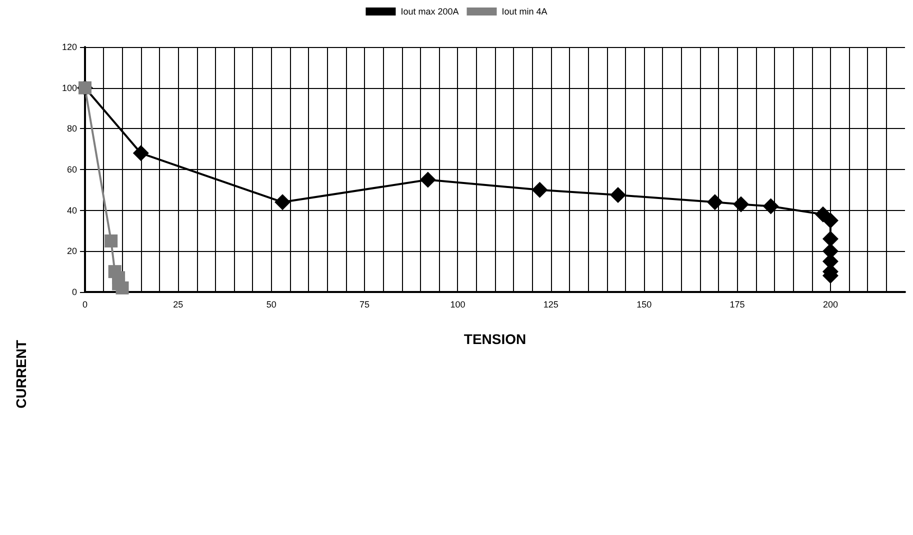 This screenshot has width=913, height=535. I want to click on x-axis-title: TENSION, so click(495, 339).